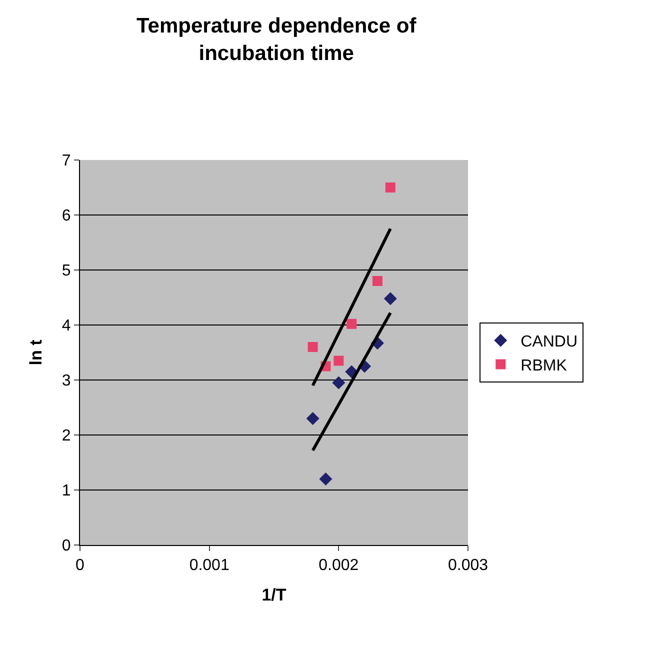 This screenshot has height=650, width=658. I want to click on y-tick-label: 7, so click(66, 161).